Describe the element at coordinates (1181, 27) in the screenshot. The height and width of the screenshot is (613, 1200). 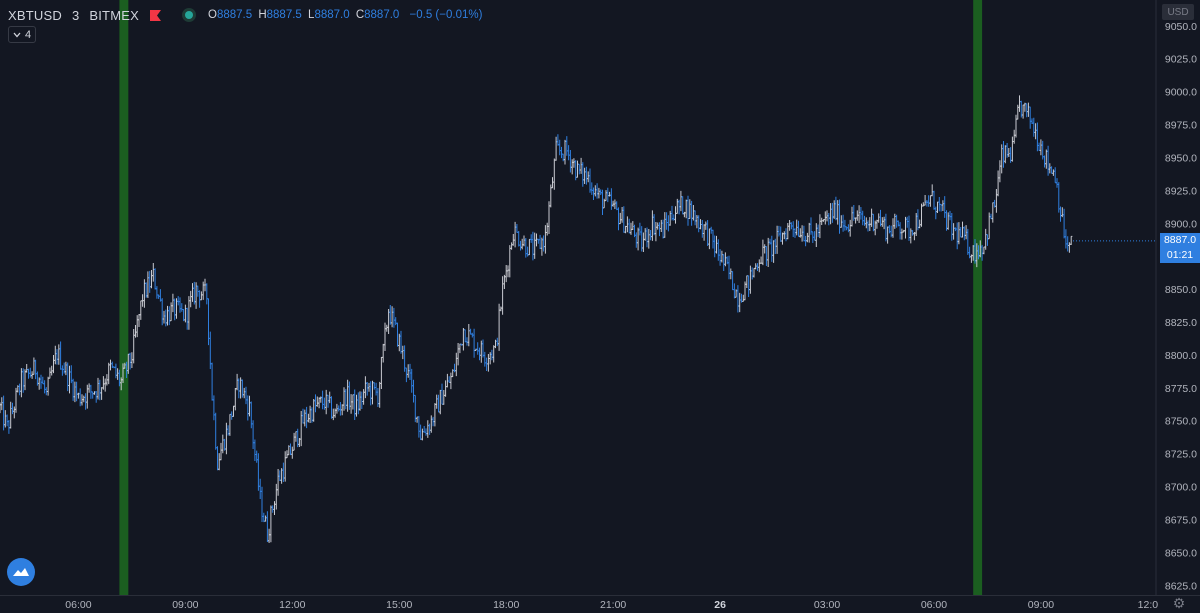
I see `y-tick-label: 9050.0` at that location.